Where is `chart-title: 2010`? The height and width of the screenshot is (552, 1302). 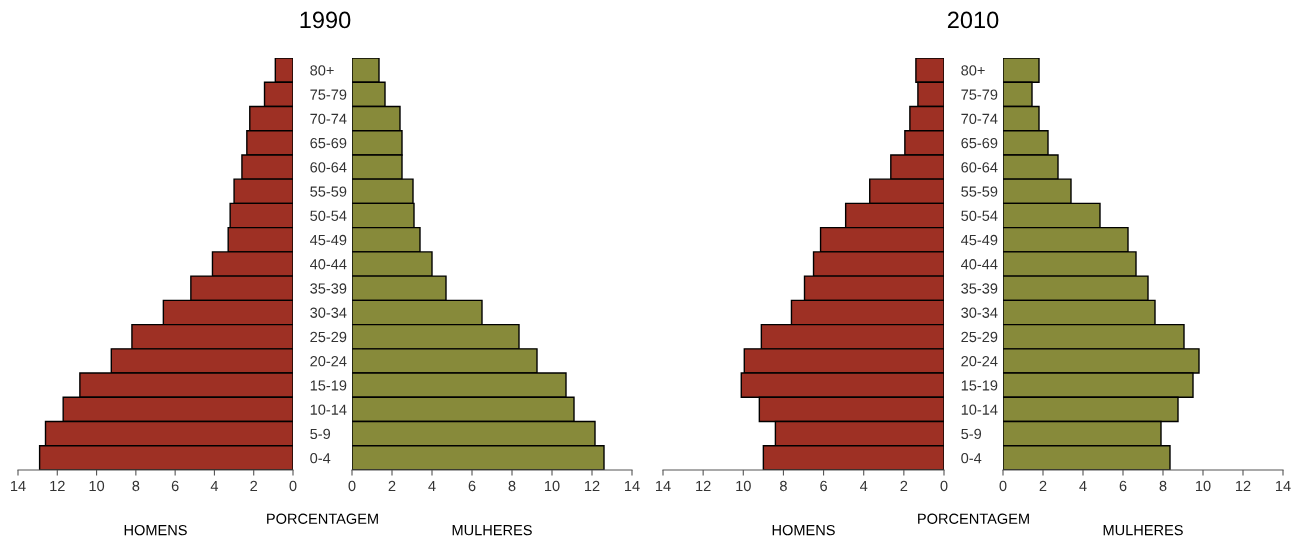 chart-title: 2010 is located at coordinates (973, 20).